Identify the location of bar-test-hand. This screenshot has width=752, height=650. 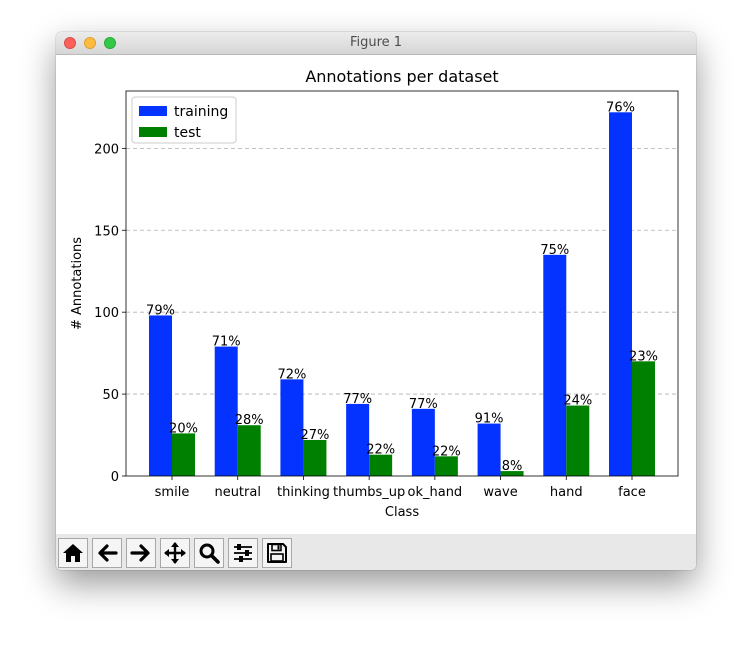
(578, 440).